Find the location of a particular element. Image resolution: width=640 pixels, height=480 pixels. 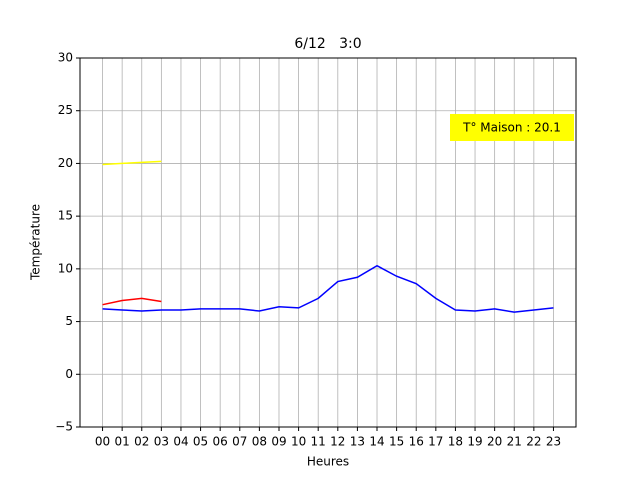

x-tick-label: 00 is located at coordinates (102, 442).